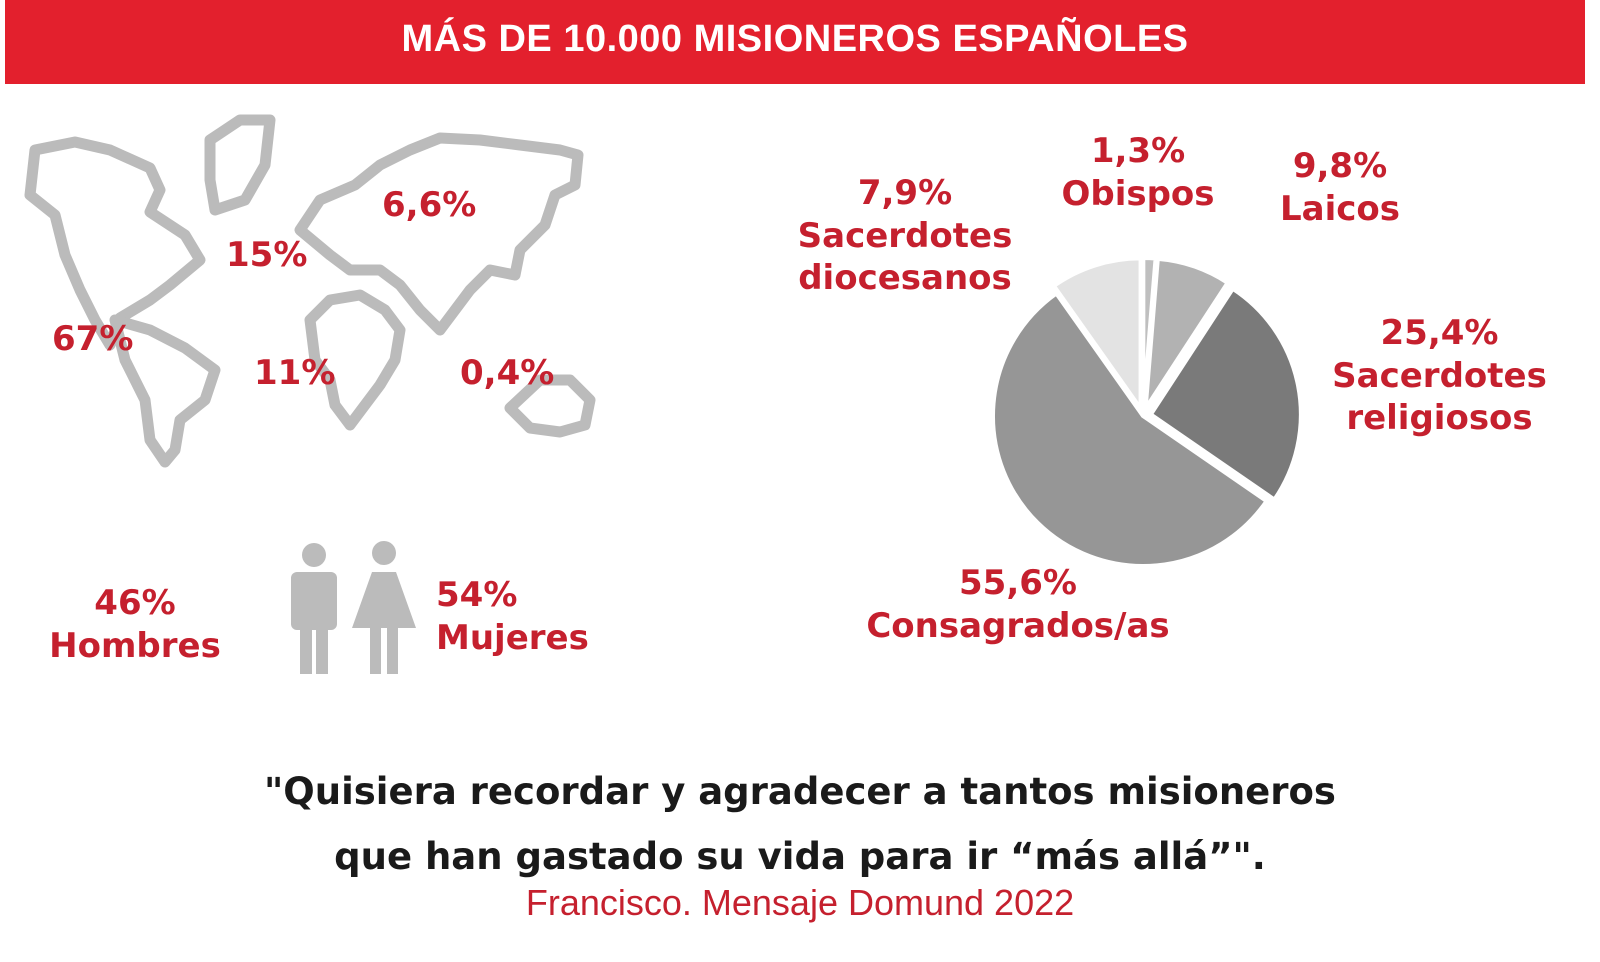 The height and width of the screenshot is (962, 1600). What do you see at coordinates (550, 406) in the screenshot?
I see `map-australia` at bounding box center [550, 406].